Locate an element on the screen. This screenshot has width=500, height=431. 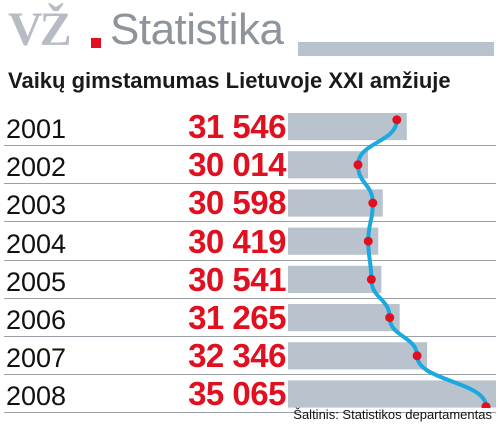
year-label: 2001 is located at coordinates (36, 129).